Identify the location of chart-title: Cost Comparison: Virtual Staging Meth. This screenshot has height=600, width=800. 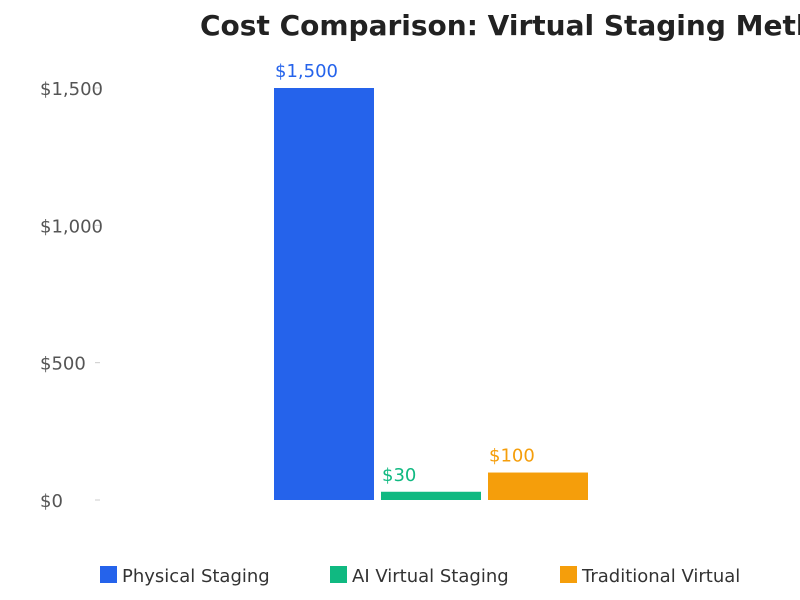
(500, 25).